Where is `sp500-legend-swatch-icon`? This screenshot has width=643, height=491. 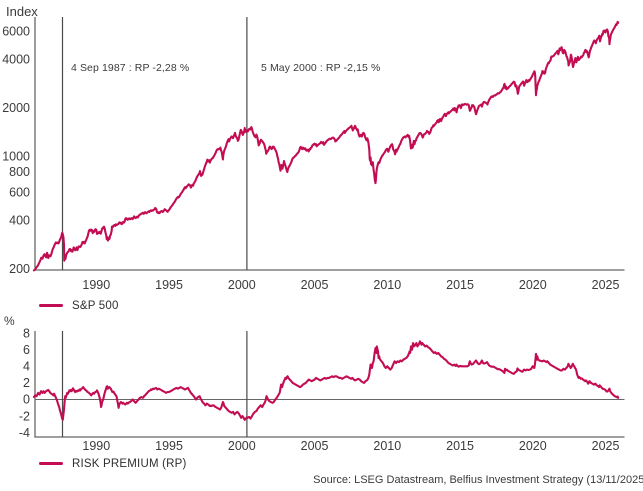
sp500-legend-swatch-icon is located at coordinates (51, 305).